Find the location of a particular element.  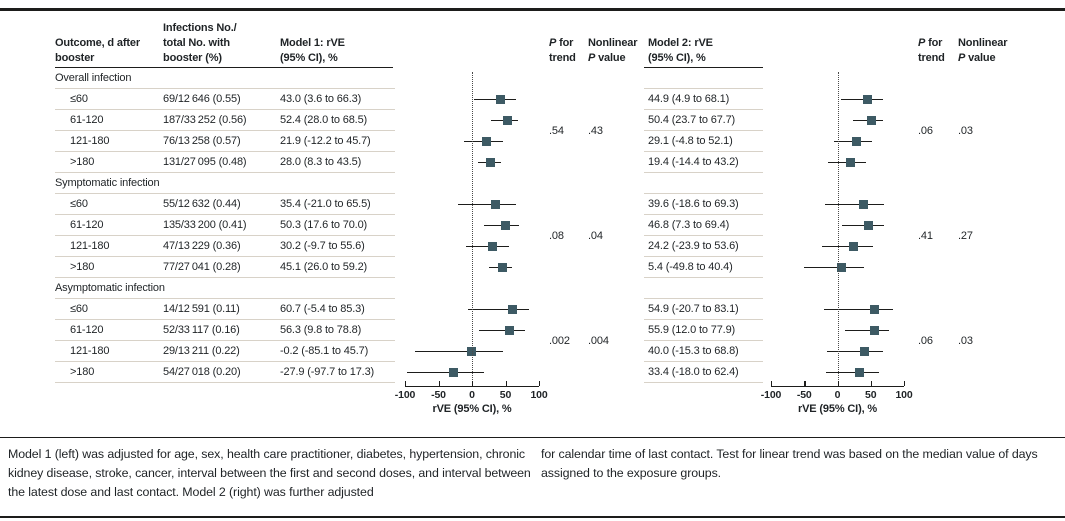

infections-cell: 54/27 018 (0.20) is located at coordinates (202, 372).